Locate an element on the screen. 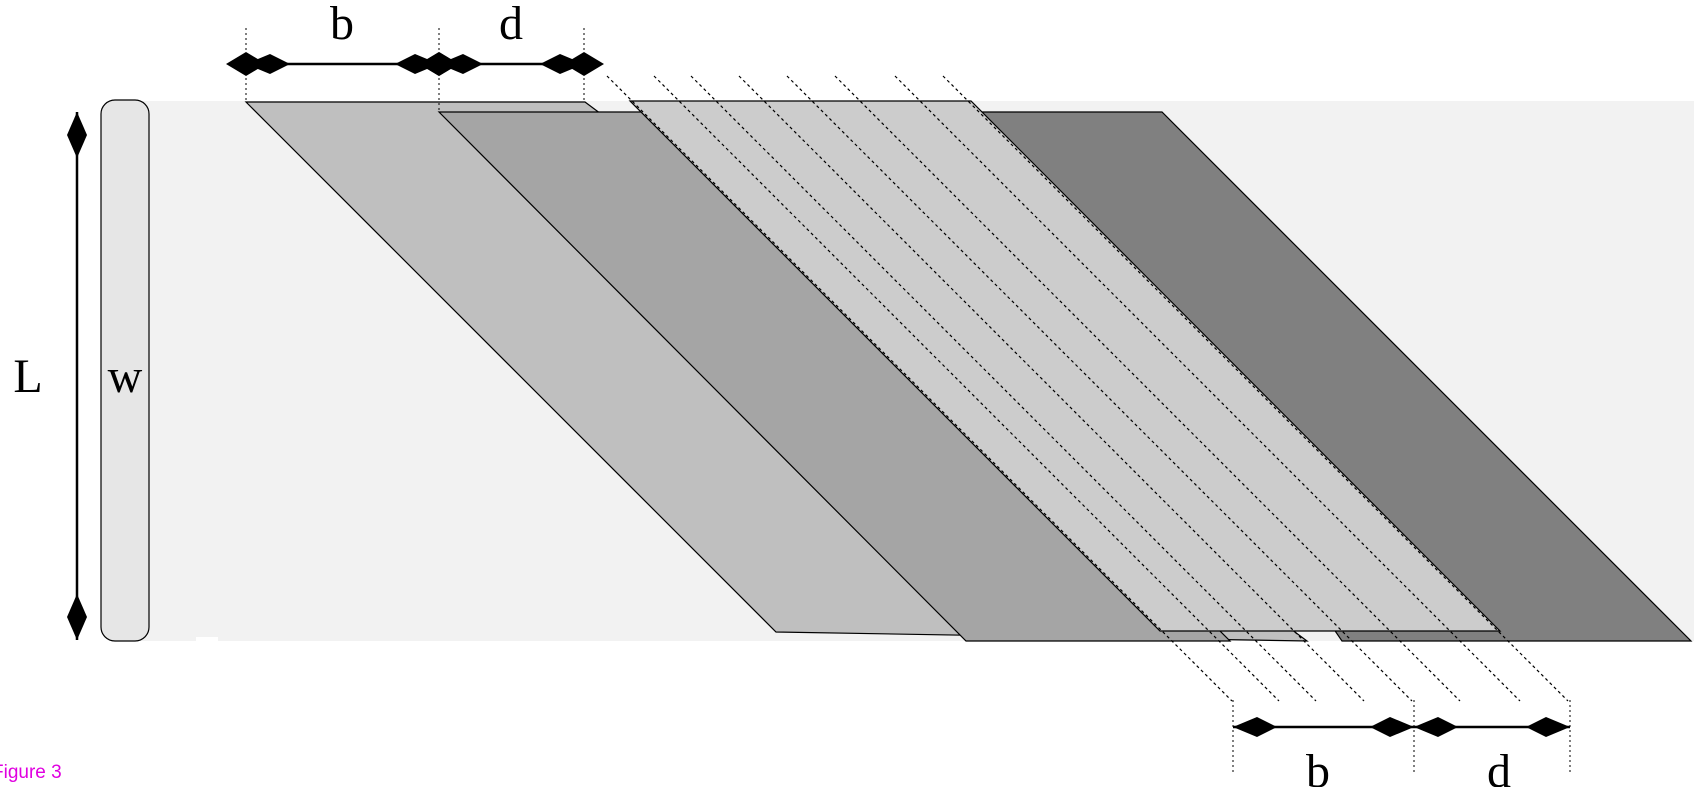 The image size is (1694, 787). l-arrow-top is located at coordinates (77, 135).